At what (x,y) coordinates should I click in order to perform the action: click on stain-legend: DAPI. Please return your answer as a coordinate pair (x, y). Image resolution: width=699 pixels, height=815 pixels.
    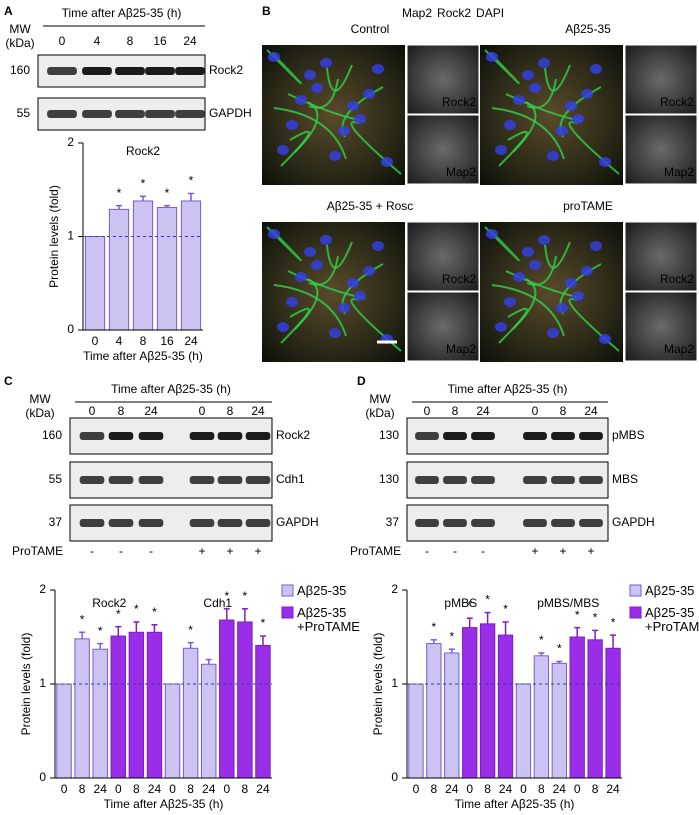
    Looking at the image, I should click on (490, 13).